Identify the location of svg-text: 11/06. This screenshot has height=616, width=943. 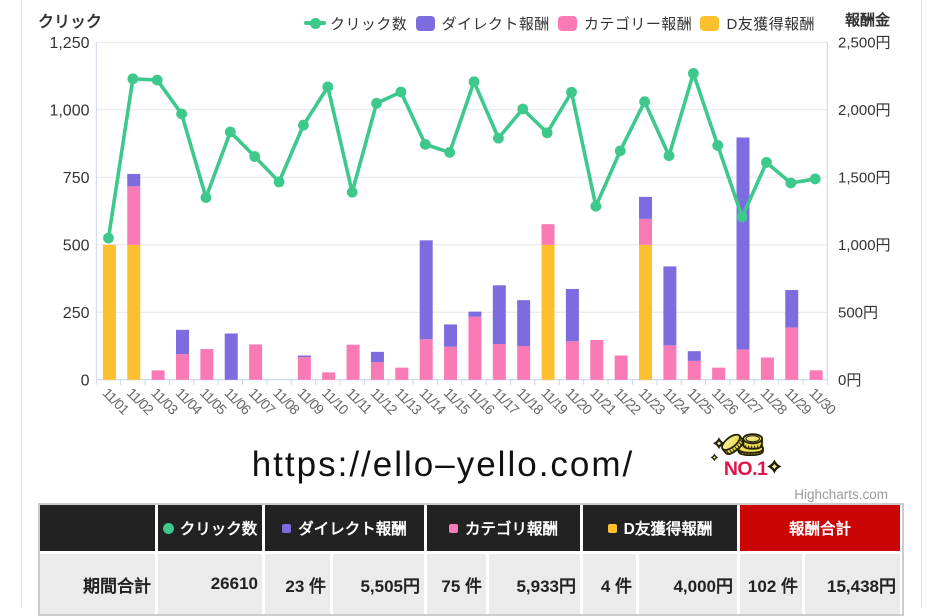
(237, 401).